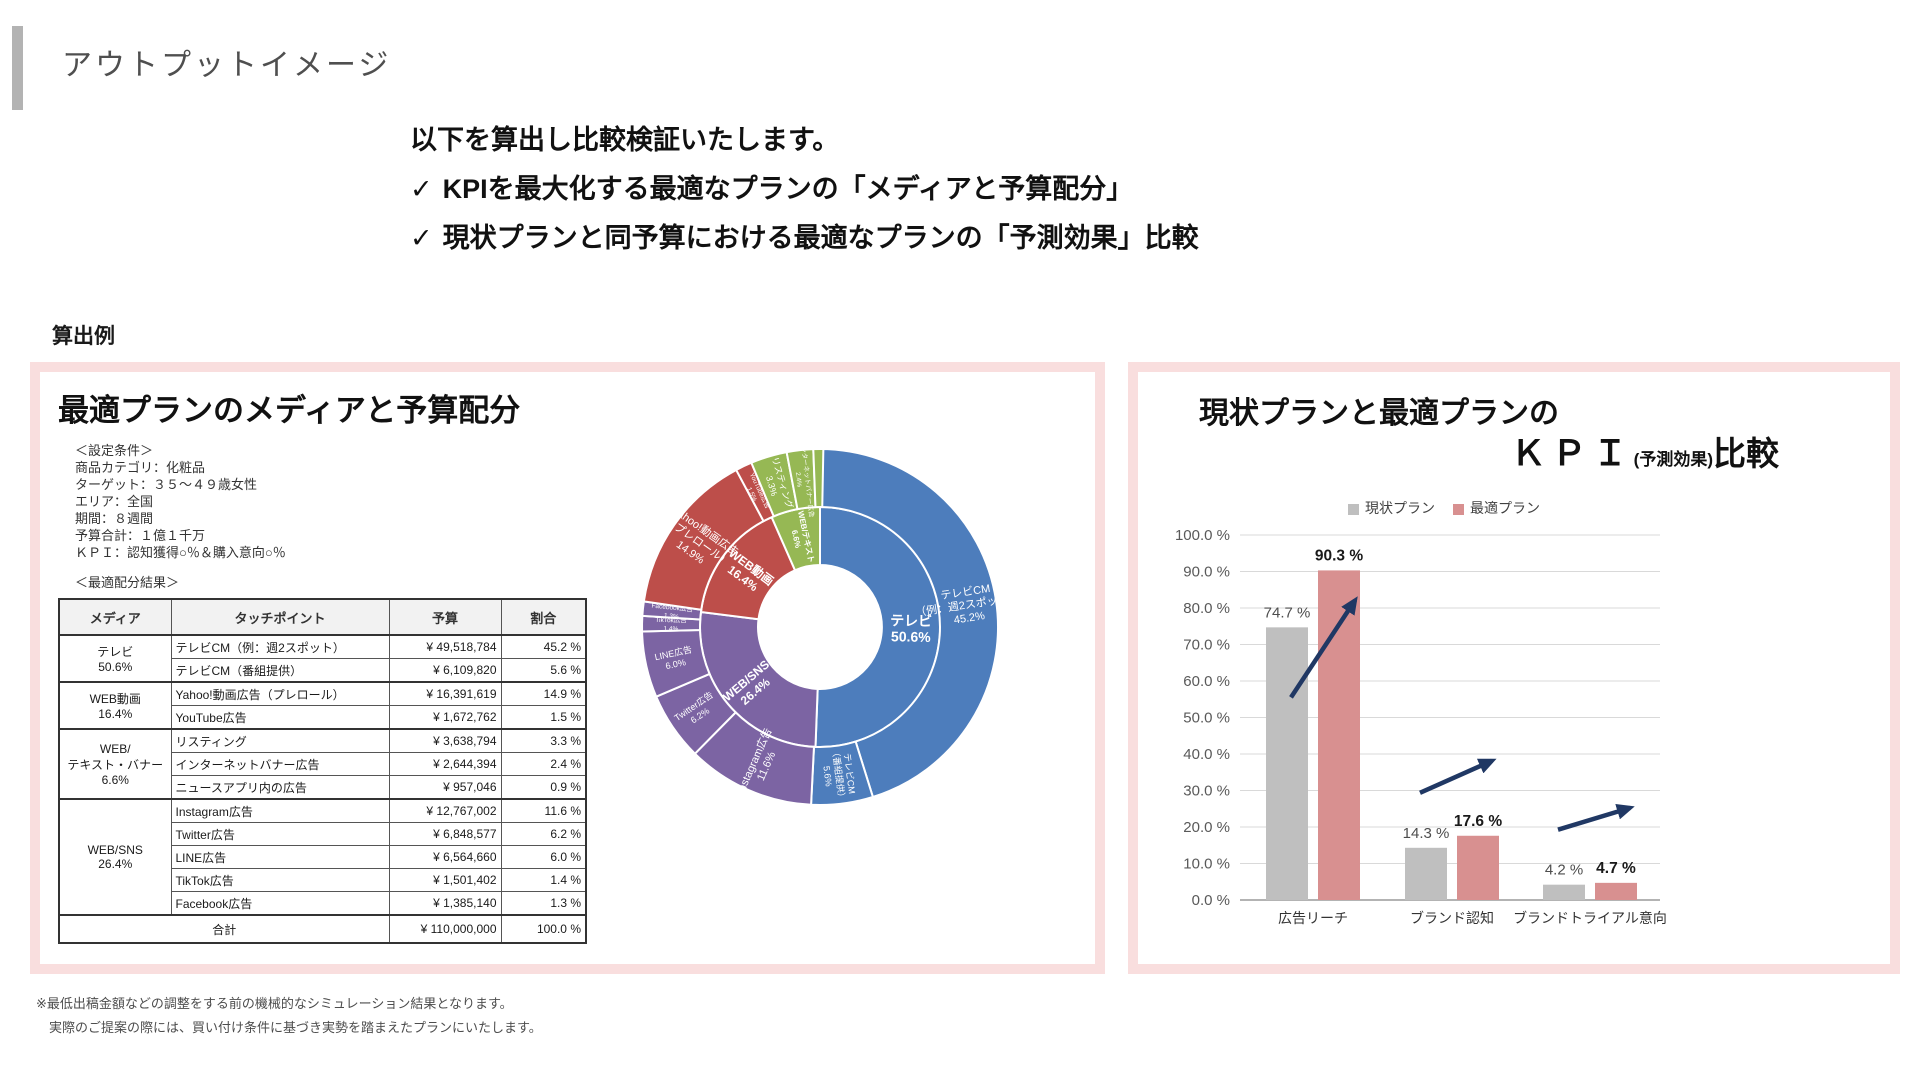  Describe the element at coordinates (127, 582) in the screenshot. I see `result-label: ＜最適配分結果＞` at that location.